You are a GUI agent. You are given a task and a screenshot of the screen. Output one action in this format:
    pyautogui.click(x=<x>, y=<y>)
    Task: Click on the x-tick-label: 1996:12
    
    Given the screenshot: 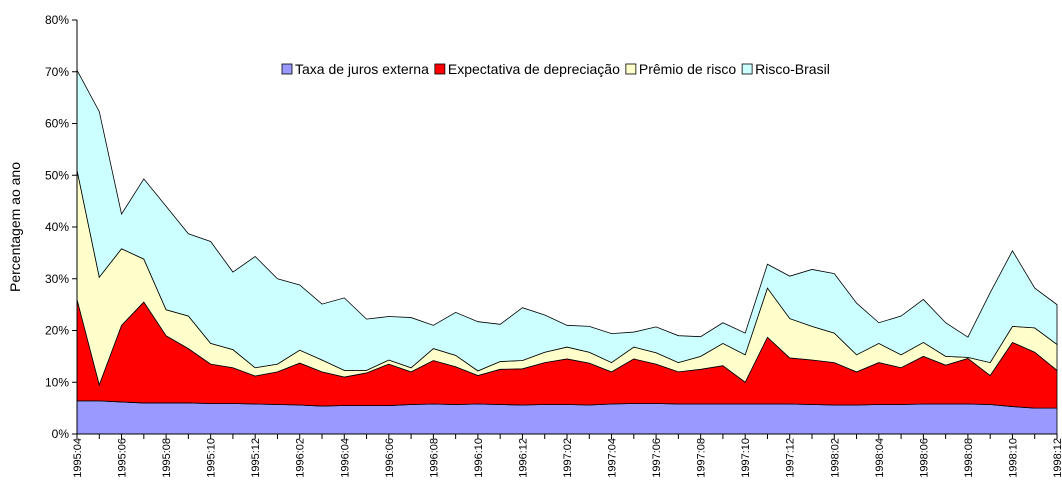 What is the action you would take?
    pyautogui.click(x=523, y=458)
    